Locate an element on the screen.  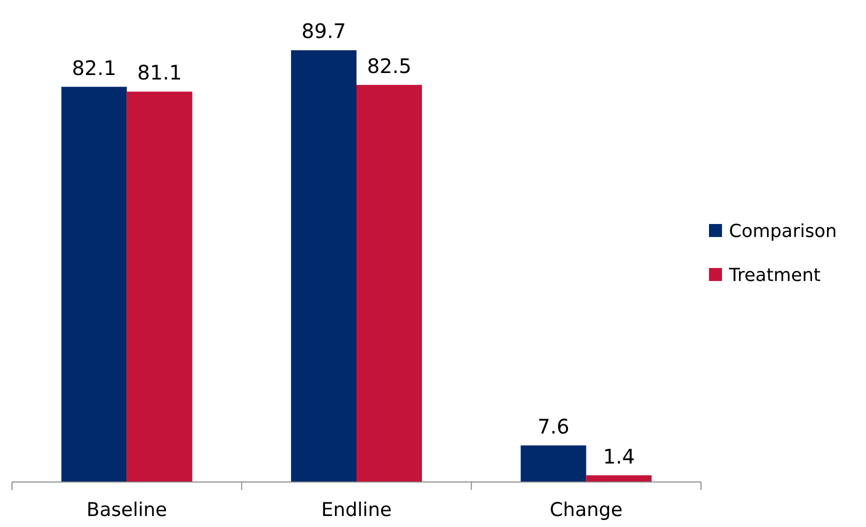
x-tick-label: Change is located at coordinates (586, 510).